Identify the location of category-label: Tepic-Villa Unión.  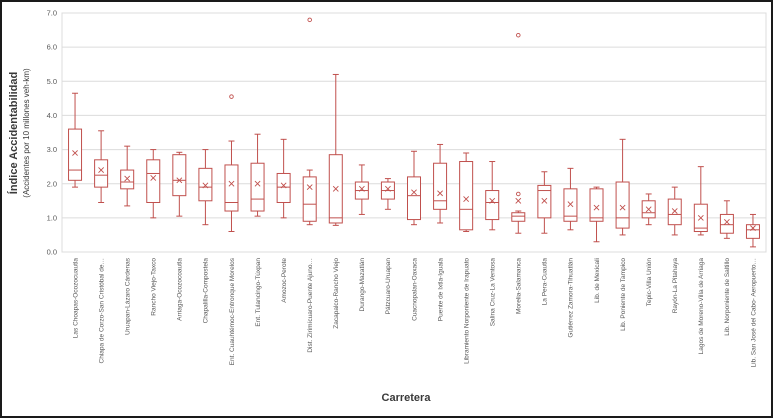
(649, 282).